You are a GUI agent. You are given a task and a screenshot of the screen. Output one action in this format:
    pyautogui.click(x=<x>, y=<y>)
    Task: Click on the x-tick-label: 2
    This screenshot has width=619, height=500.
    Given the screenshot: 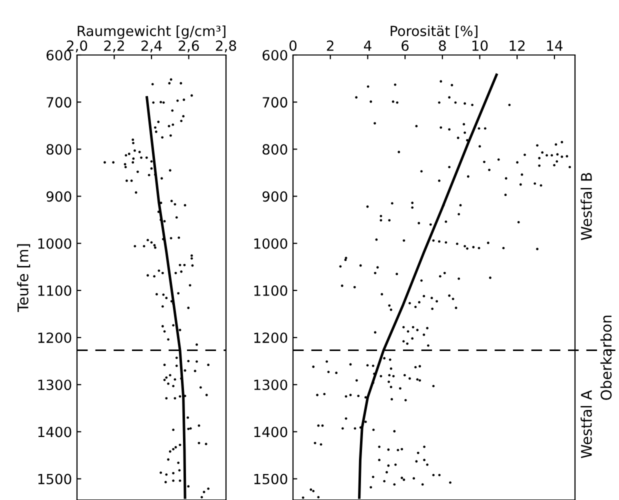 What is the action you would take?
    pyautogui.click(x=330, y=45)
    